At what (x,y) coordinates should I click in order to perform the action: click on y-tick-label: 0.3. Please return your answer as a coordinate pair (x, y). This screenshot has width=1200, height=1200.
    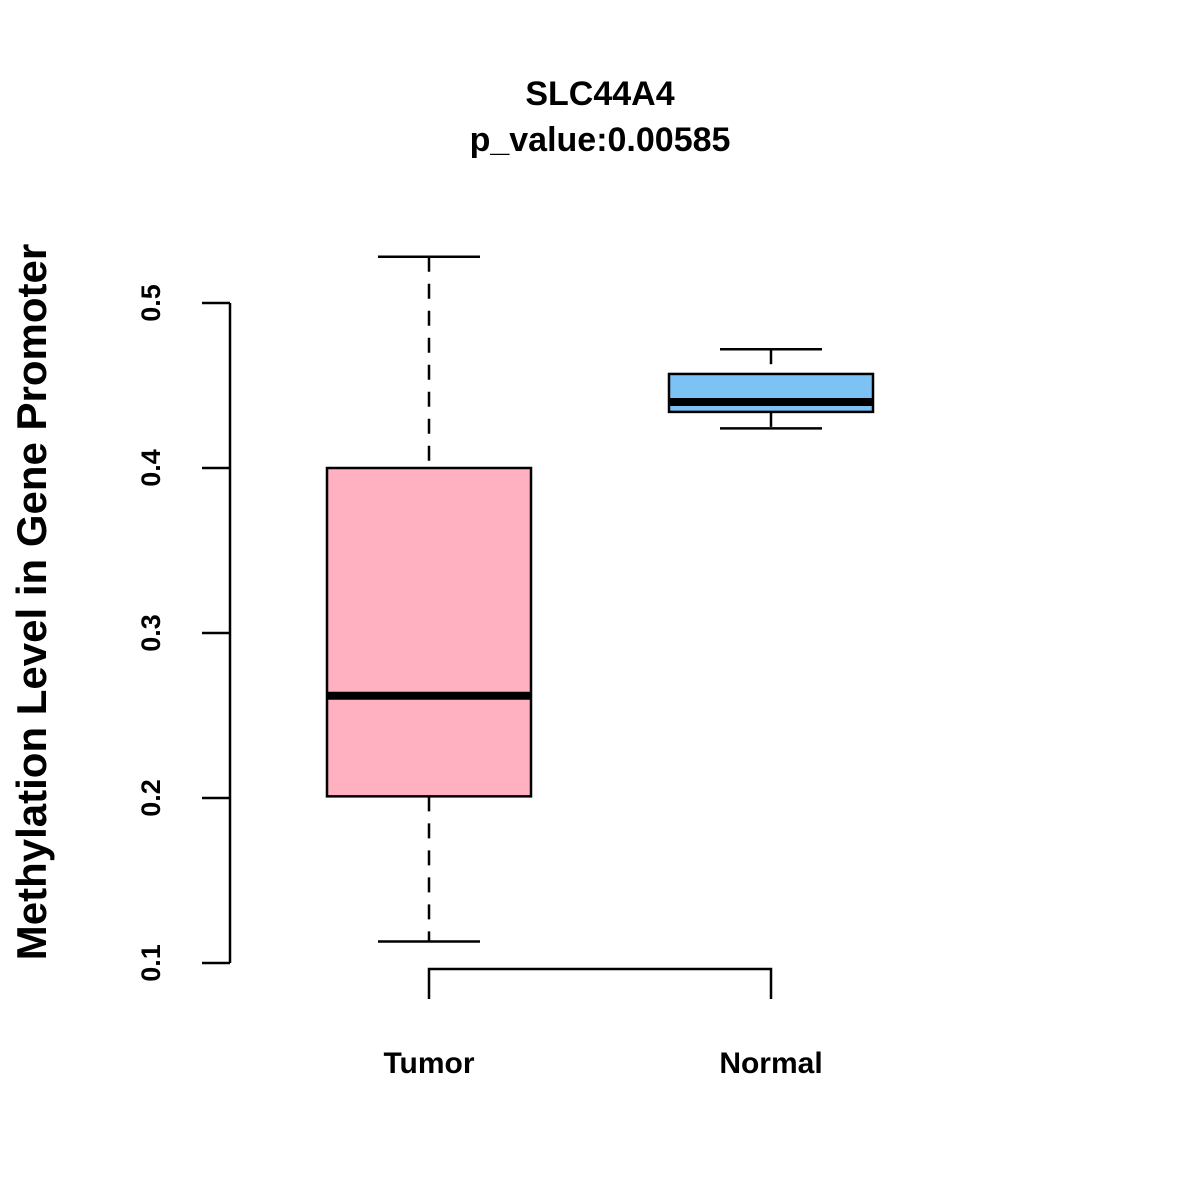
    Looking at the image, I should click on (151, 633).